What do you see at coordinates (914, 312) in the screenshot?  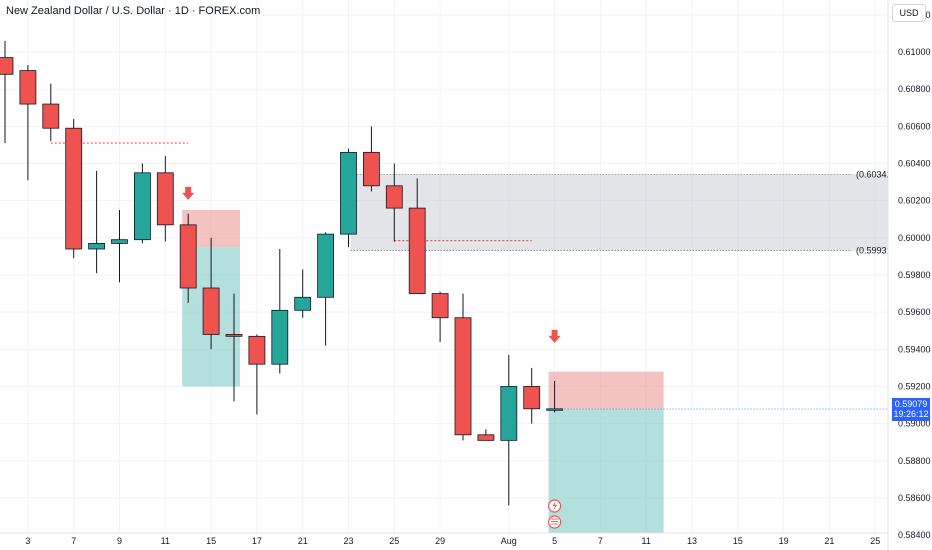 I see `price-tick-label: 0.59600` at bounding box center [914, 312].